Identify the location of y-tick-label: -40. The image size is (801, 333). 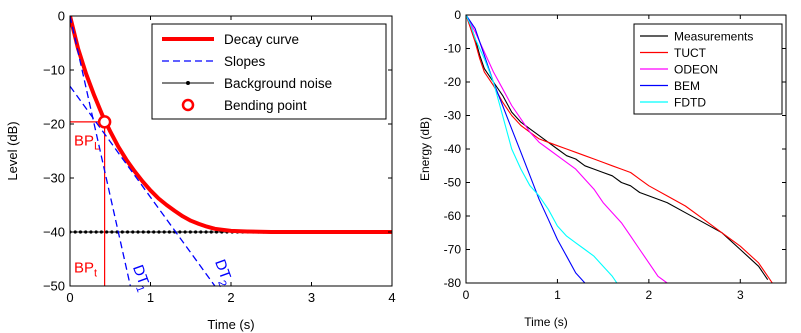
(453, 149).